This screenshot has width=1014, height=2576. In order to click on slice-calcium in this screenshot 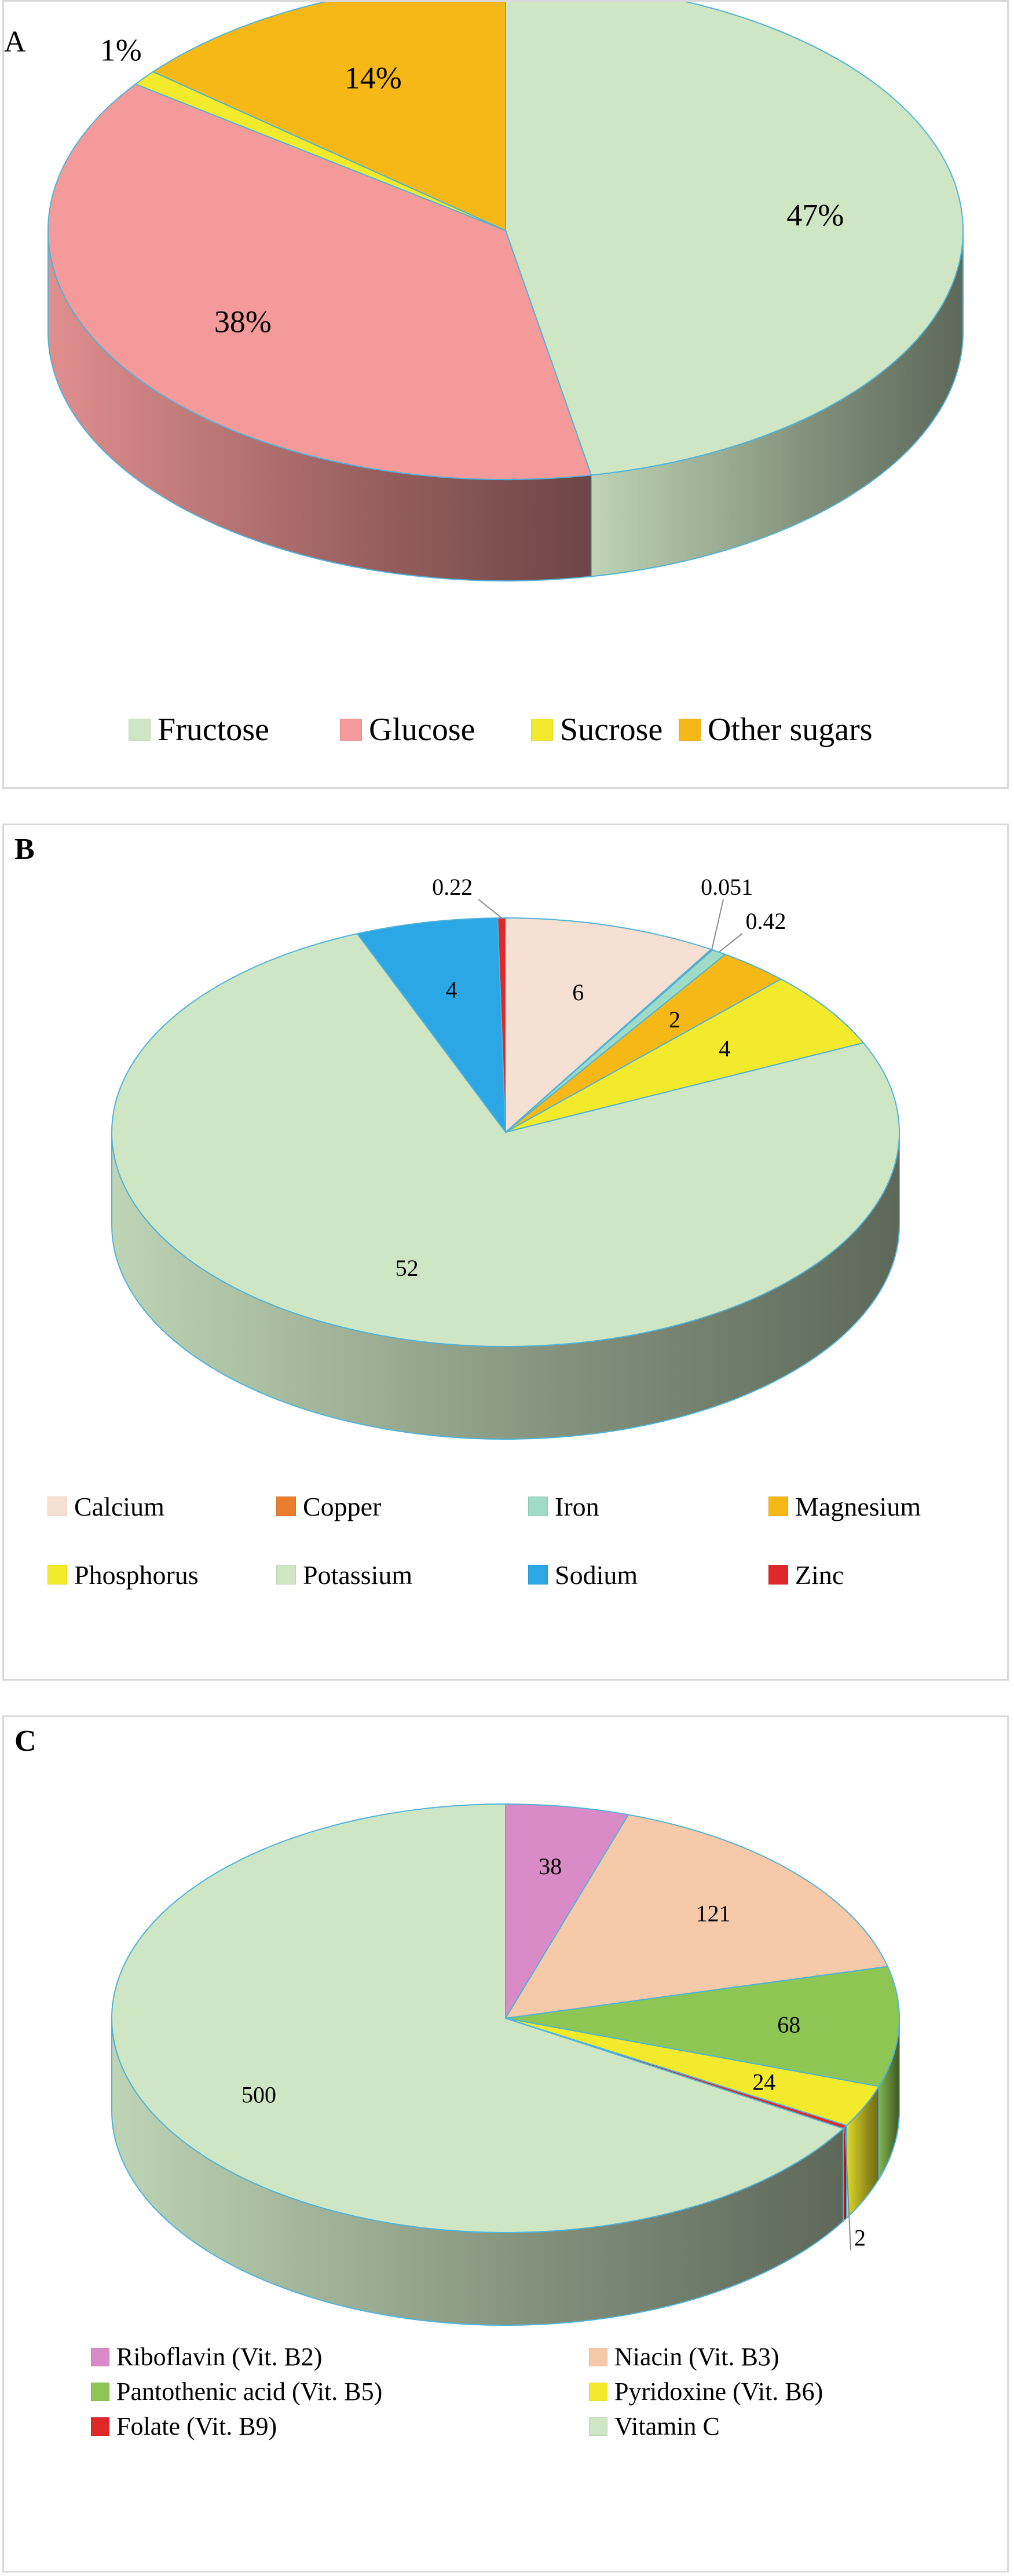, I will do `click(608, 1025)`.